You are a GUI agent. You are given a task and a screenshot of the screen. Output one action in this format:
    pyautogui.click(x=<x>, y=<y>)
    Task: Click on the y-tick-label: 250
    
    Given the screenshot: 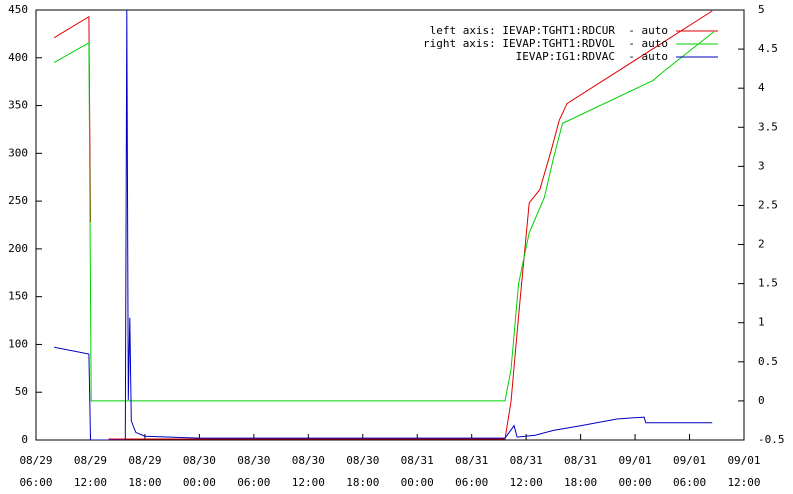 What is the action you would take?
    pyautogui.click(x=18, y=200)
    